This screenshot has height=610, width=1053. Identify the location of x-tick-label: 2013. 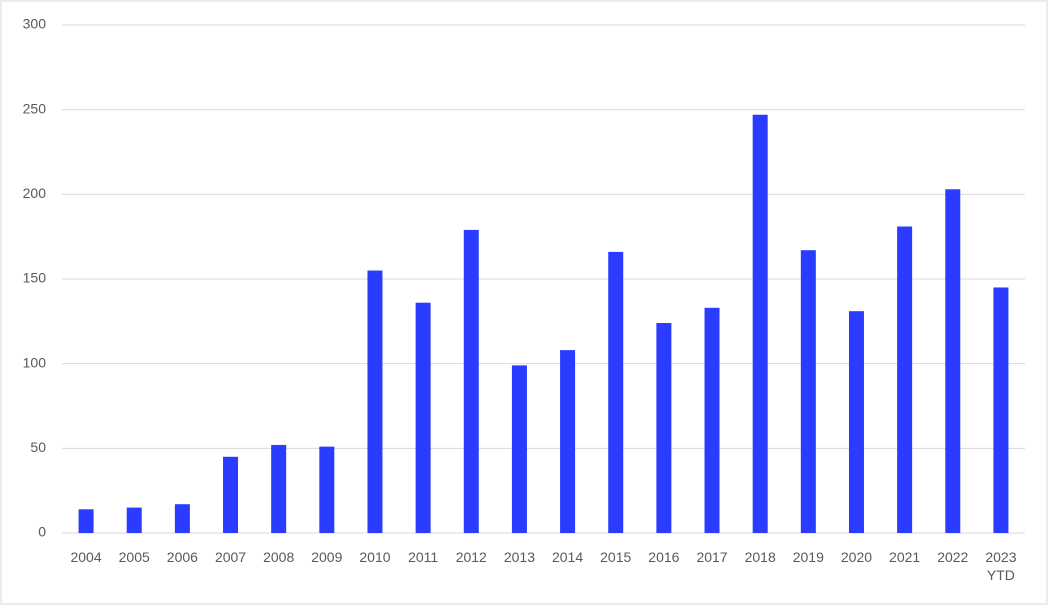
(519, 557).